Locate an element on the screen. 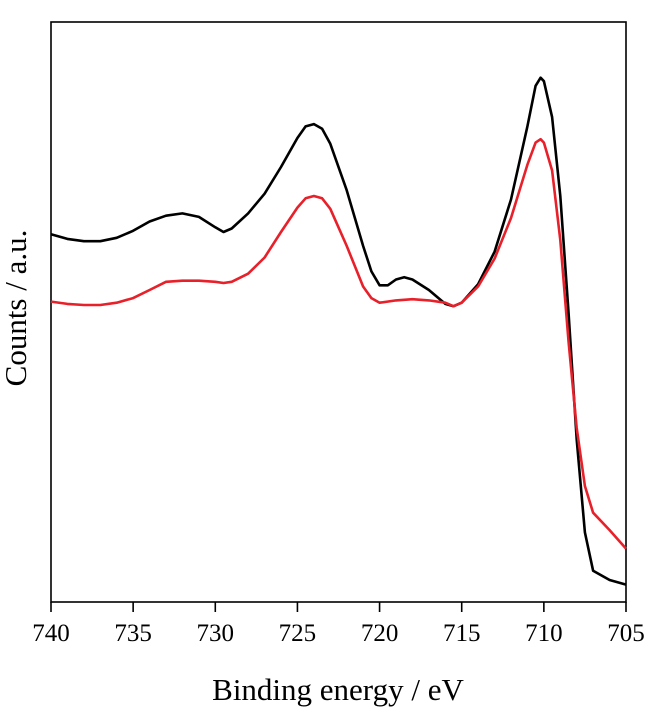 Image resolution: width=650 pixels, height=712 pixels. x-tick-label: 740 is located at coordinates (51, 633).